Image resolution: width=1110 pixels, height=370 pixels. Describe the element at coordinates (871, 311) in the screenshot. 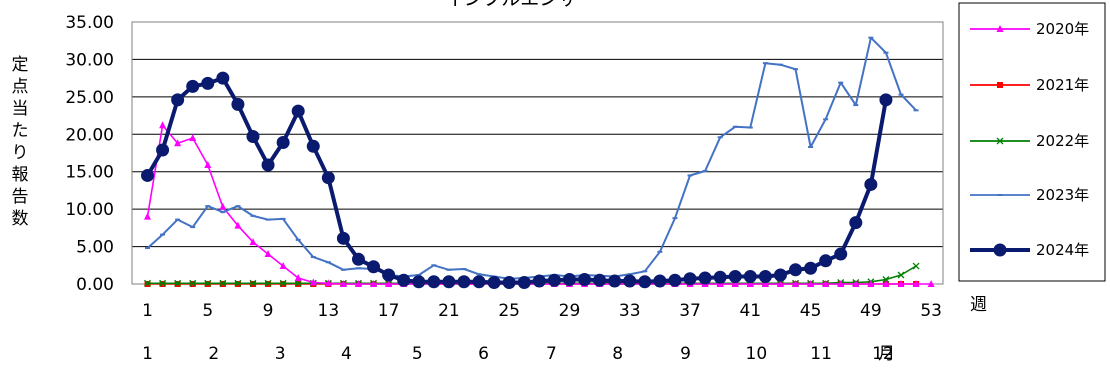

I see `x-tick-label: 49` at that location.